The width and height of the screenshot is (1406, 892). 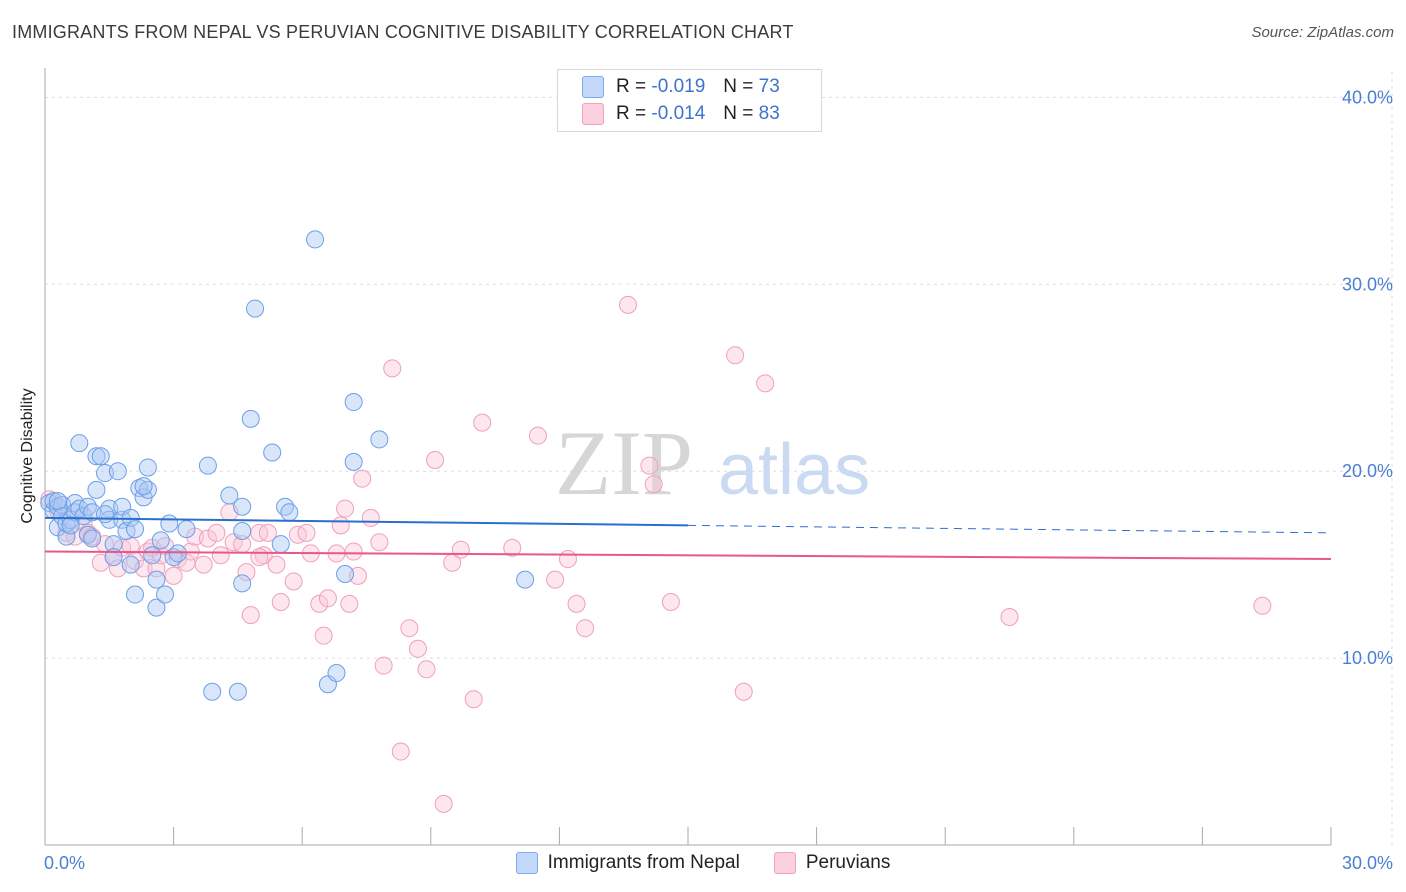 I want to click on trend-line-nepal, so click(x=366, y=521).